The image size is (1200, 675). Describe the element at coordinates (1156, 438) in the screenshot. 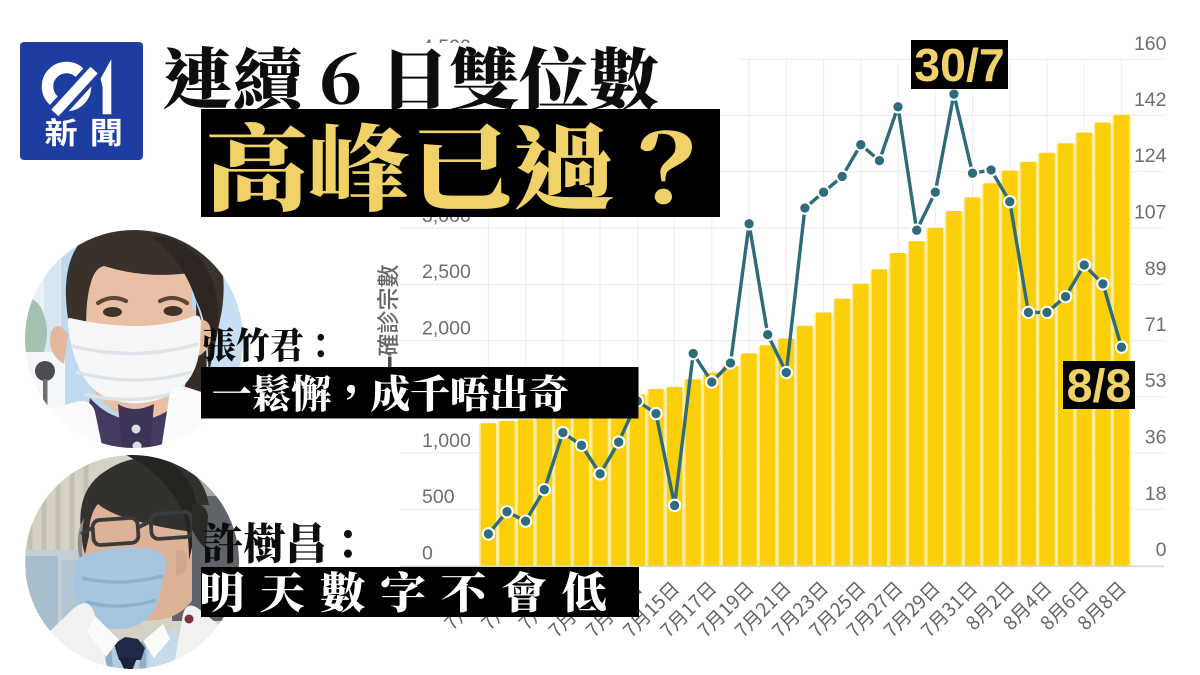

I see `svg-text: 36` at that location.